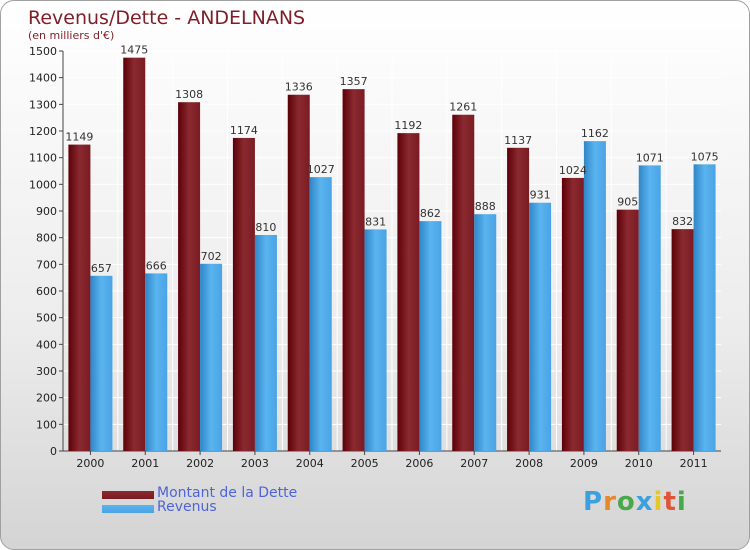 This screenshot has width=750, height=550. What do you see at coordinates (145, 463) in the screenshot?
I see `x-tick-label: 2001` at bounding box center [145, 463].